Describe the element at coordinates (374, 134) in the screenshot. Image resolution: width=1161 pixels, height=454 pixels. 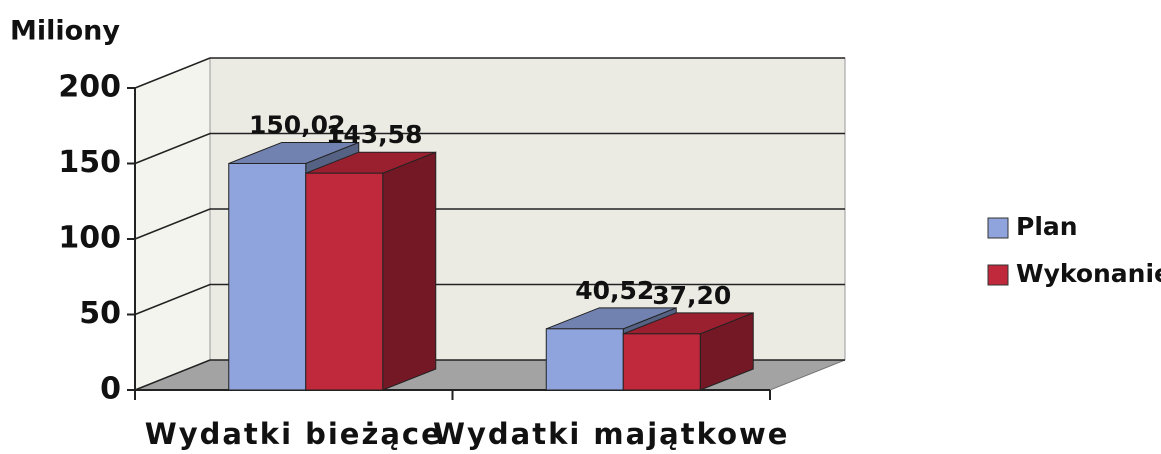
I see `value-label: 143,58` at that location.